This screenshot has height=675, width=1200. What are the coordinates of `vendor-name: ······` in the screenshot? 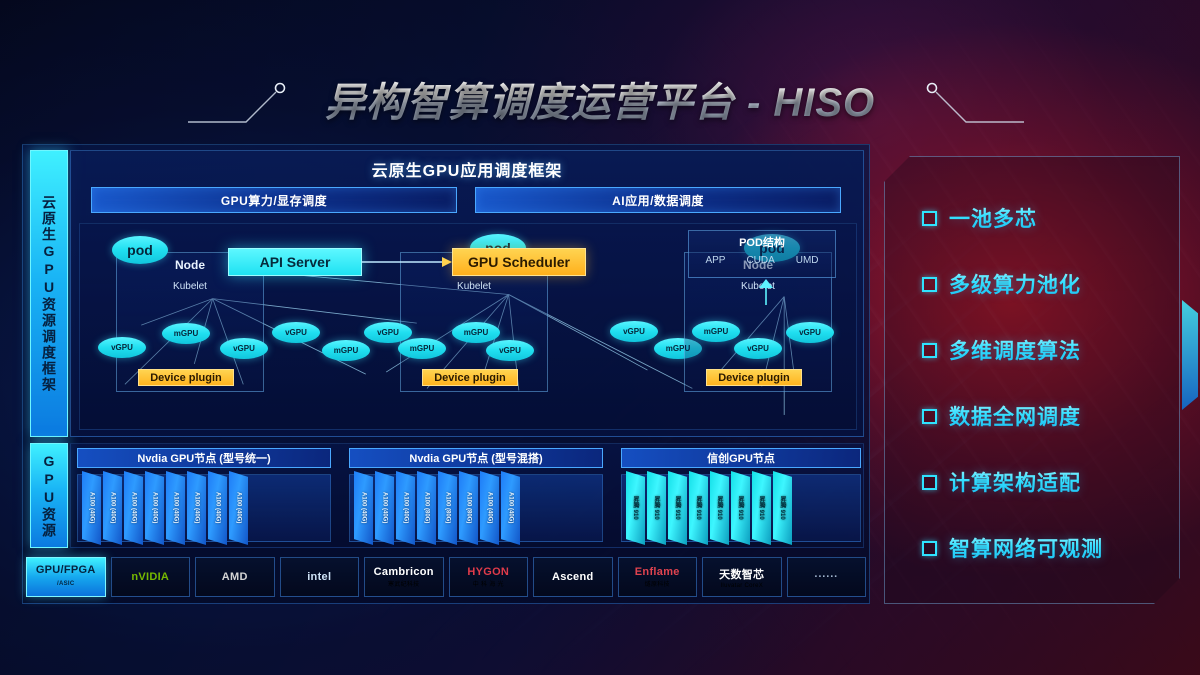 It's located at (826, 577).